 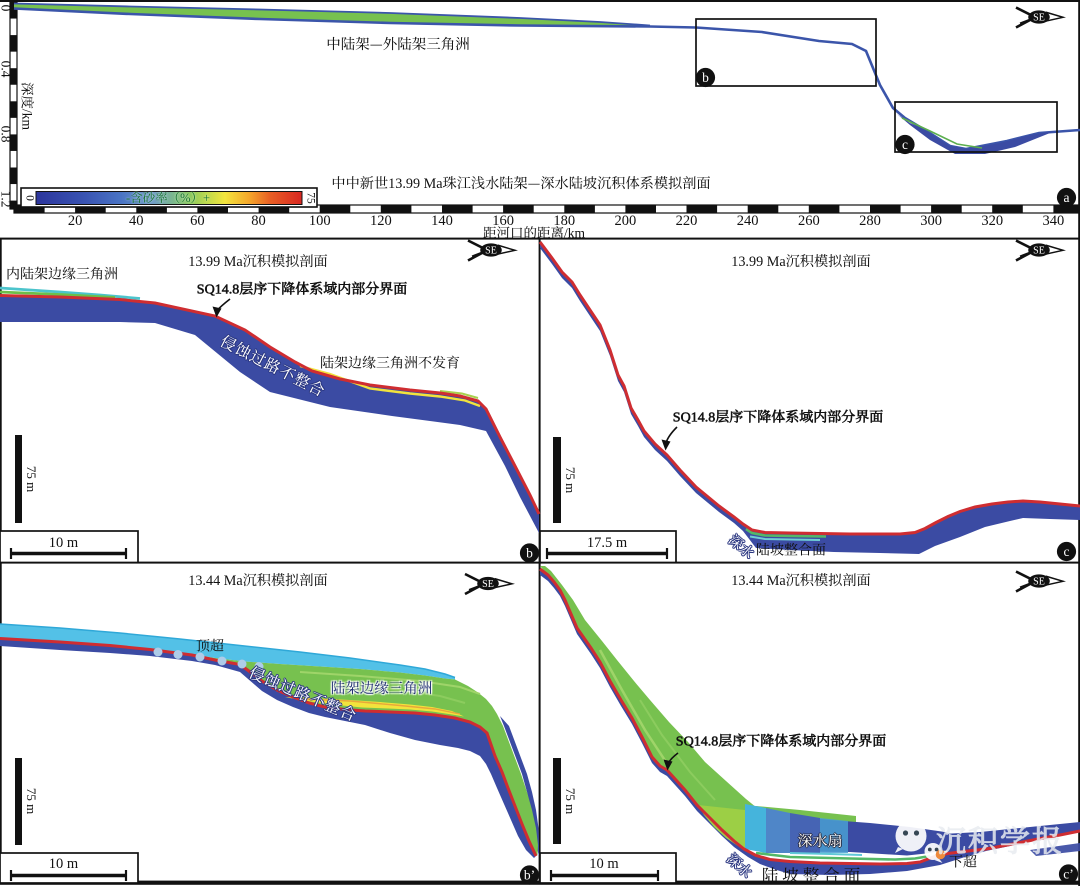 What do you see at coordinates (1068, 874) in the screenshot?
I see `svg-text: c’` at bounding box center [1068, 874].